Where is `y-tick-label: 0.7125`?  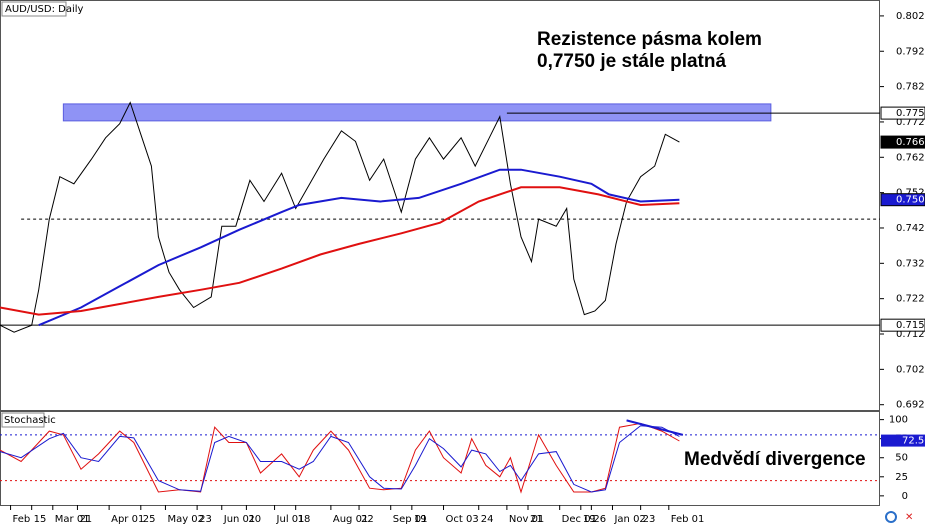 y-tick-label: 0.7125 is located at coordinates (910, 334).